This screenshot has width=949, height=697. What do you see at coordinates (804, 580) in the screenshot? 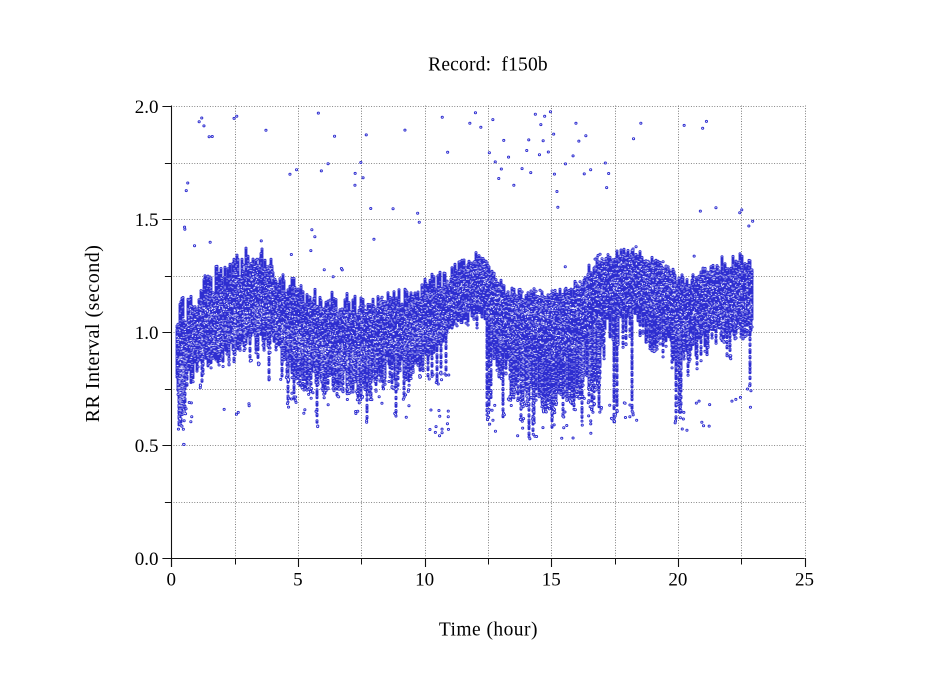
I see `svg-text: 25` at bounding box center [804, 580].